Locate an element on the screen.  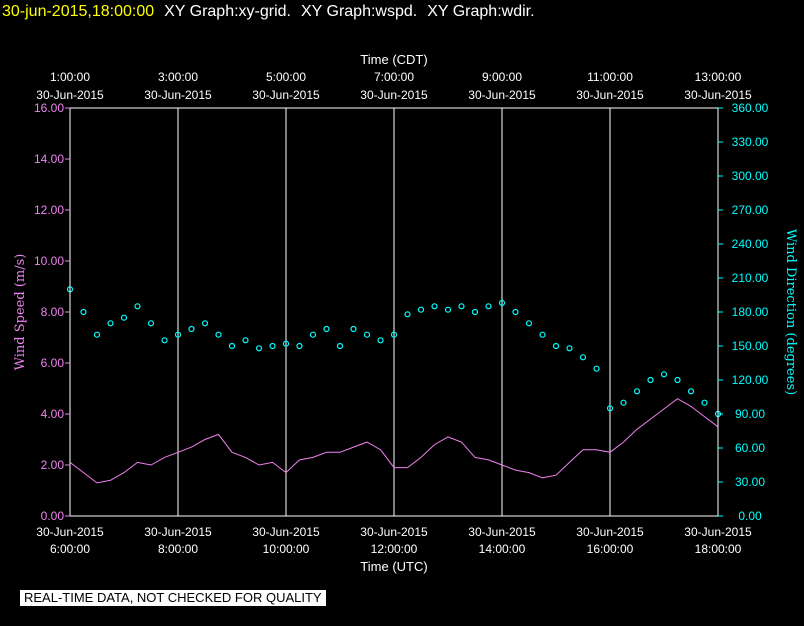
bottom-tick-time: 14:00:00 is located at coordinates (502, 549).